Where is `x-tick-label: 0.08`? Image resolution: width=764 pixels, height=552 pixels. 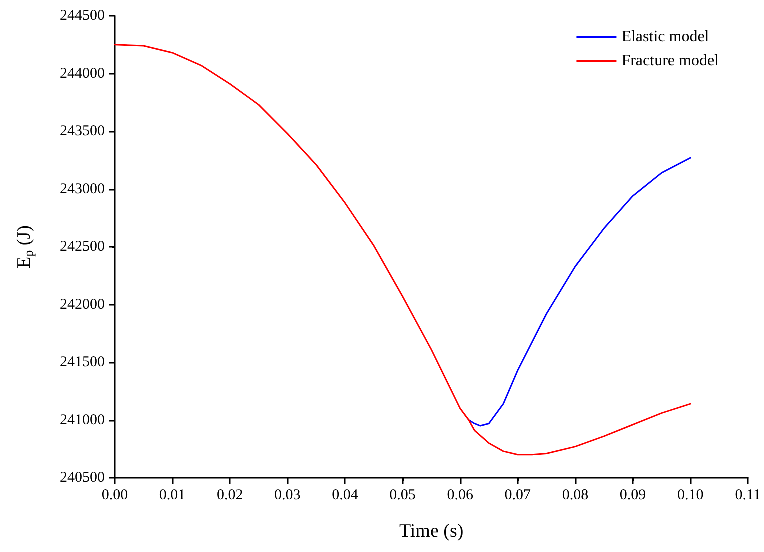
x-tick-label: 0.08 is located at coordinates (575, 496).